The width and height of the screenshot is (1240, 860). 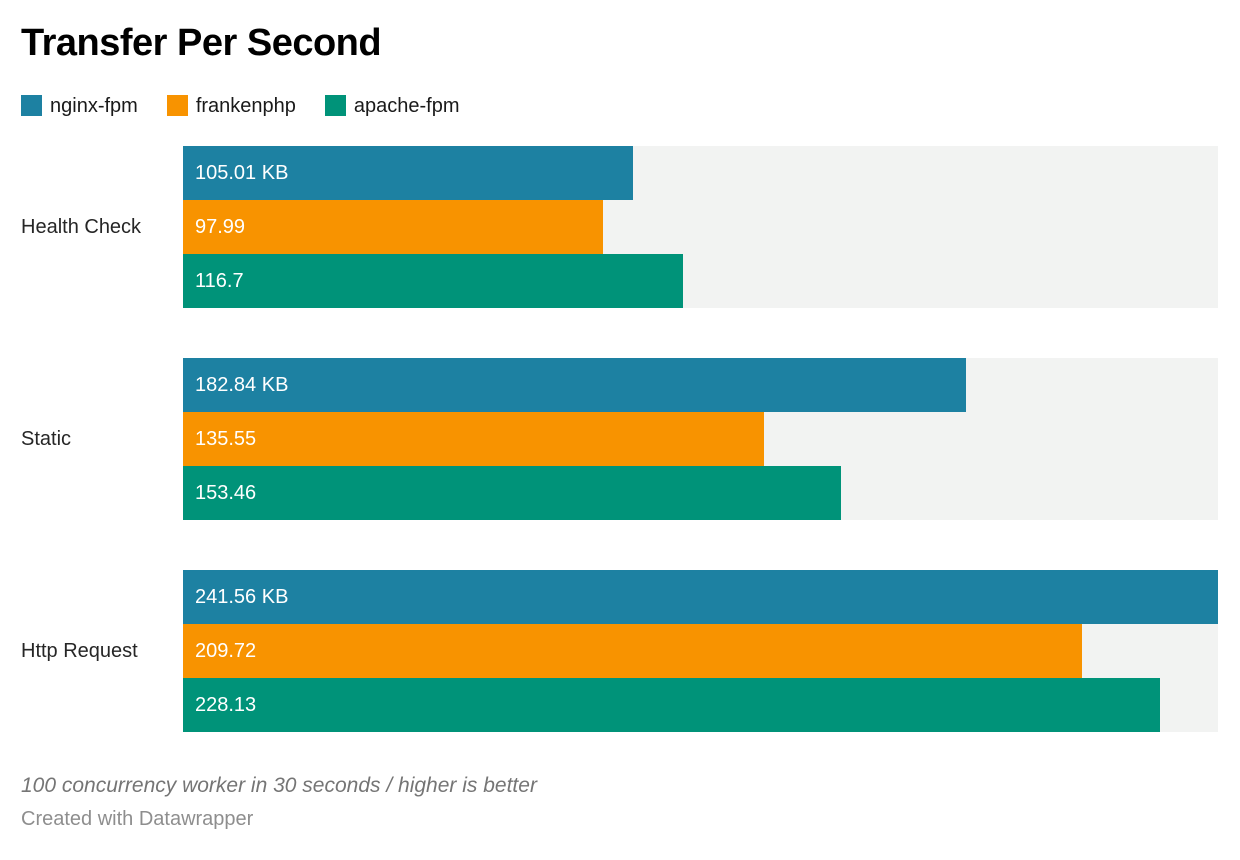 I want to click on bar-track: 135.55, so click(x=700, y=438).